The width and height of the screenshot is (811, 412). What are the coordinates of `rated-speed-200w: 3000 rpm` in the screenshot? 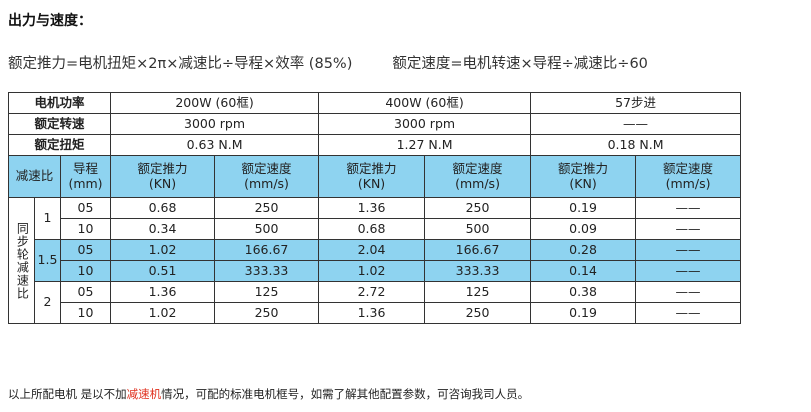 It's located at (215, 124).